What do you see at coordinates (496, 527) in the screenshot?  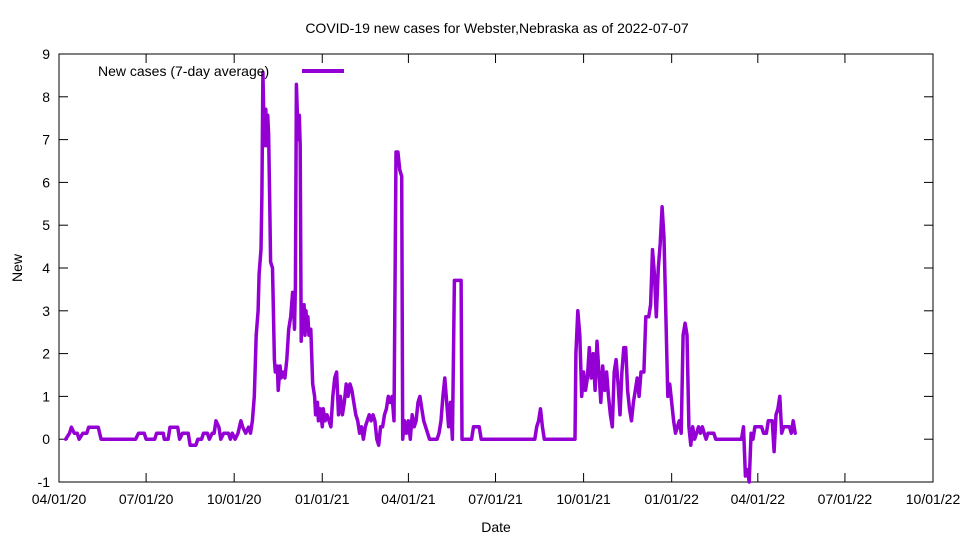 I see `x-axis-label: Date` at bounding box center [496, 527].